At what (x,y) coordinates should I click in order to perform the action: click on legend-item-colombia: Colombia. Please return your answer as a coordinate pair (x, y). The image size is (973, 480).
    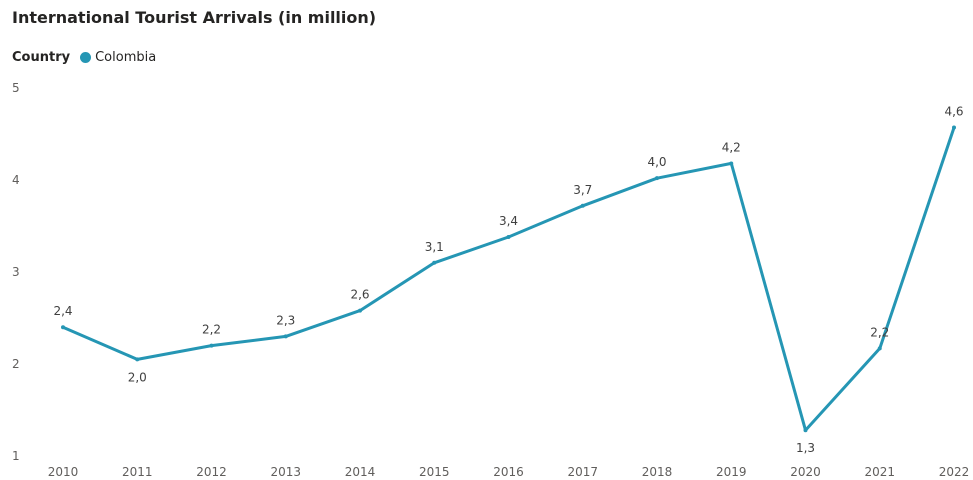
    Looking at the image, I should click on (126, 57).